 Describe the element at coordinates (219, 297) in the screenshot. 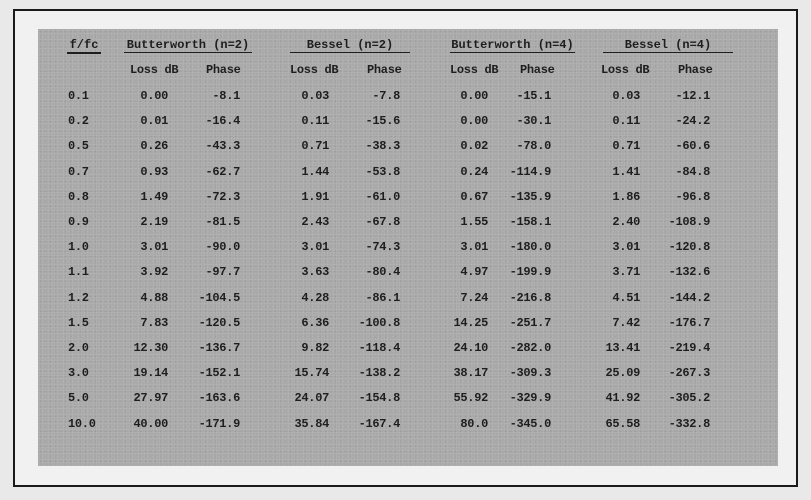

I see `cell-value: -104.5` at that location.